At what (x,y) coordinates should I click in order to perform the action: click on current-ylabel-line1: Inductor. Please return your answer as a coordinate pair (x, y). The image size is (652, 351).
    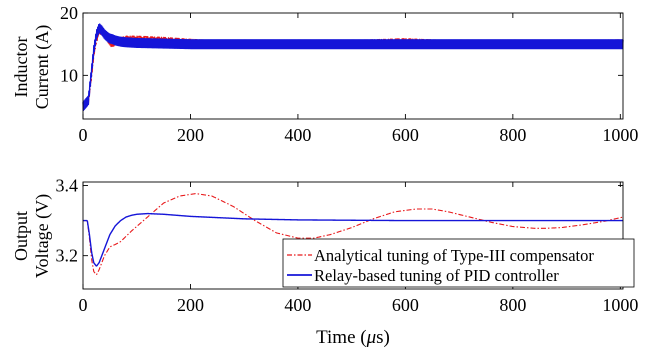
    Looking at the image, I should click on (21, 67).